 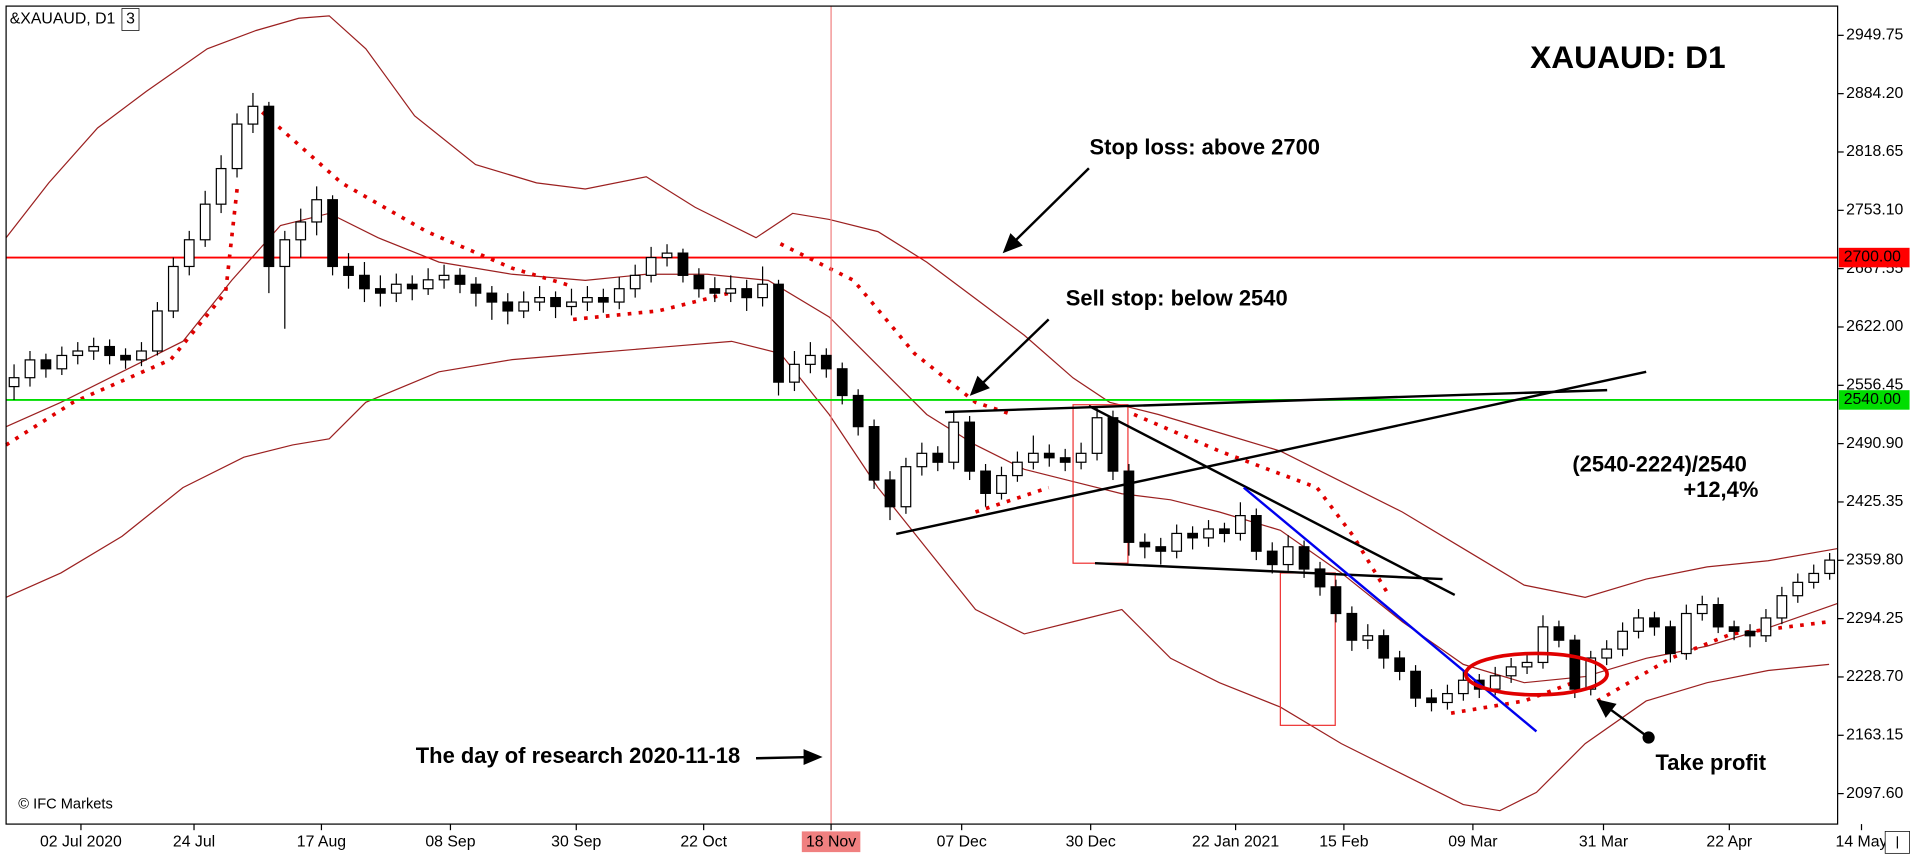 I want to click on y-tick-label: 2556.45, so click(x=1874, y=384).